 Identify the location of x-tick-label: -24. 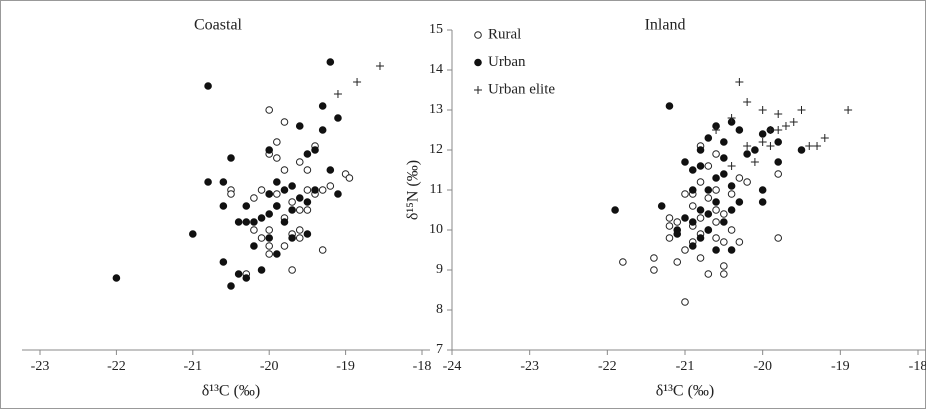
(452, 366).